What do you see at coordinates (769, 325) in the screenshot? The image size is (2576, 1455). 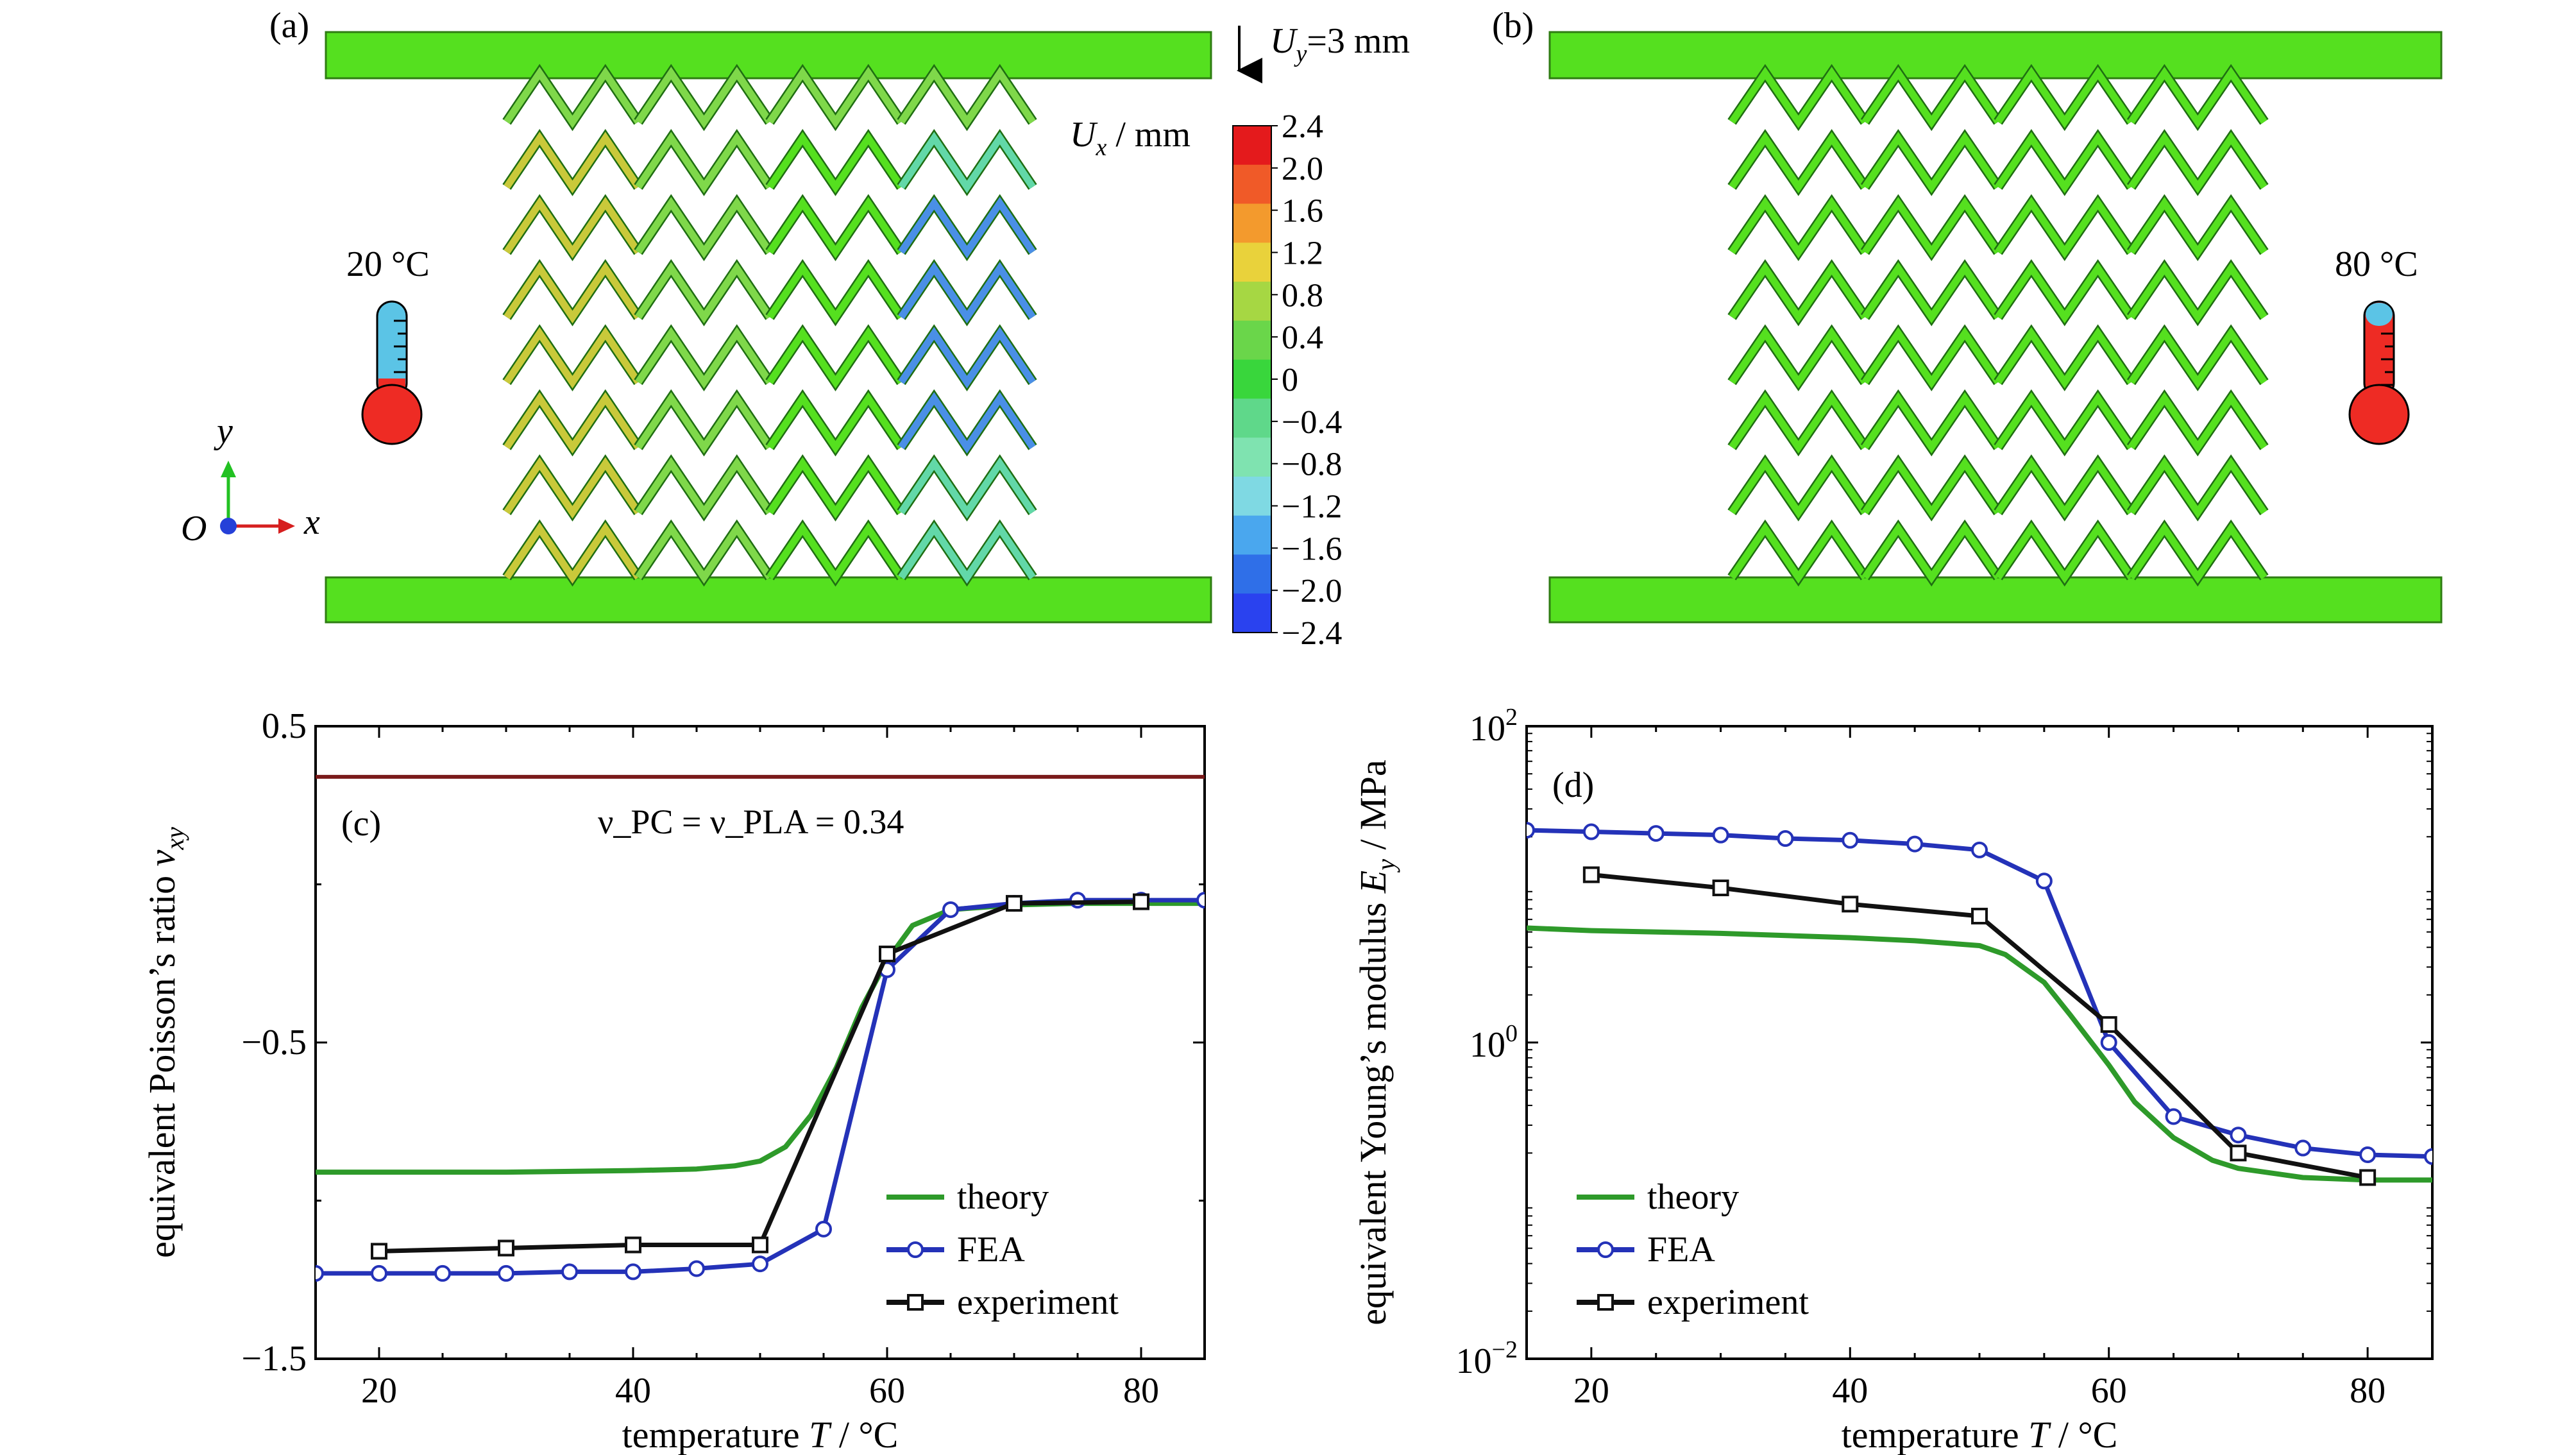 I see `lattice-a` at bounding box center [769, 325].